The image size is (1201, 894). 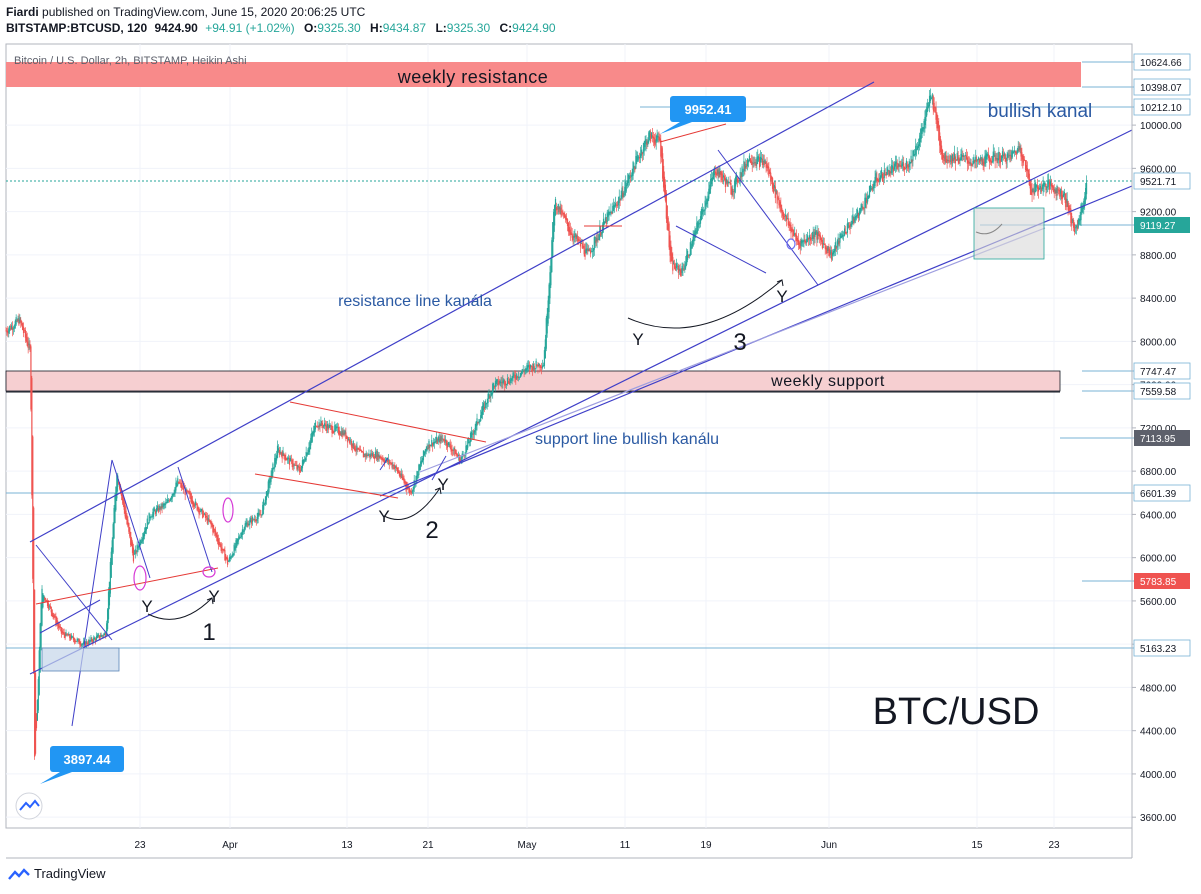 I want to click on zone-weekly-support, so click(x=533, y=381).